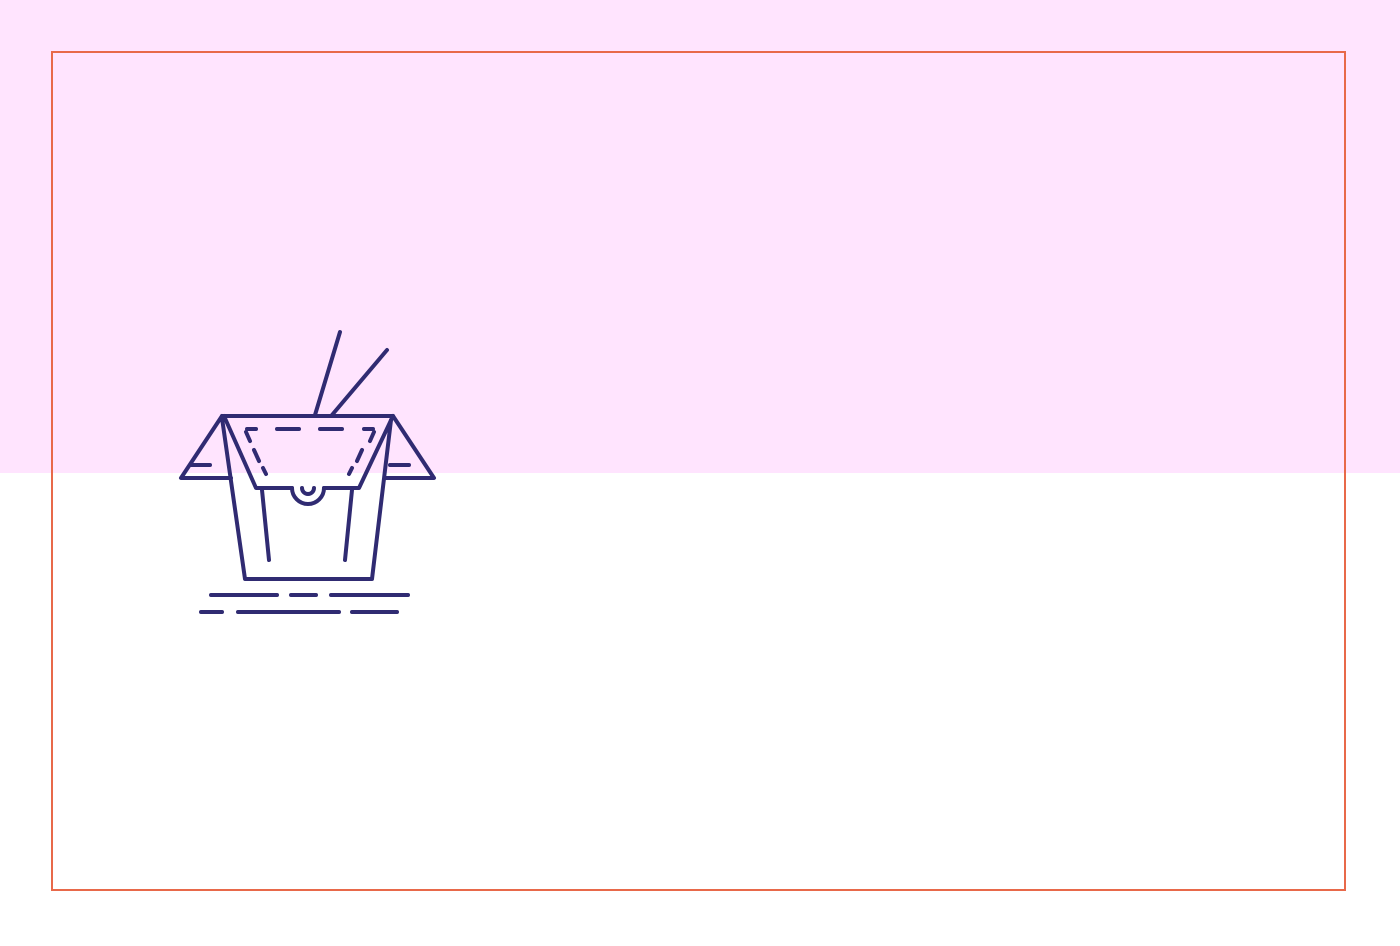 Image resolution: width=1400 pixels, height=946 pixels. Describe the element at coordinates (304, 603) in the screenshot. I see `ground-lines-icon` at that location.